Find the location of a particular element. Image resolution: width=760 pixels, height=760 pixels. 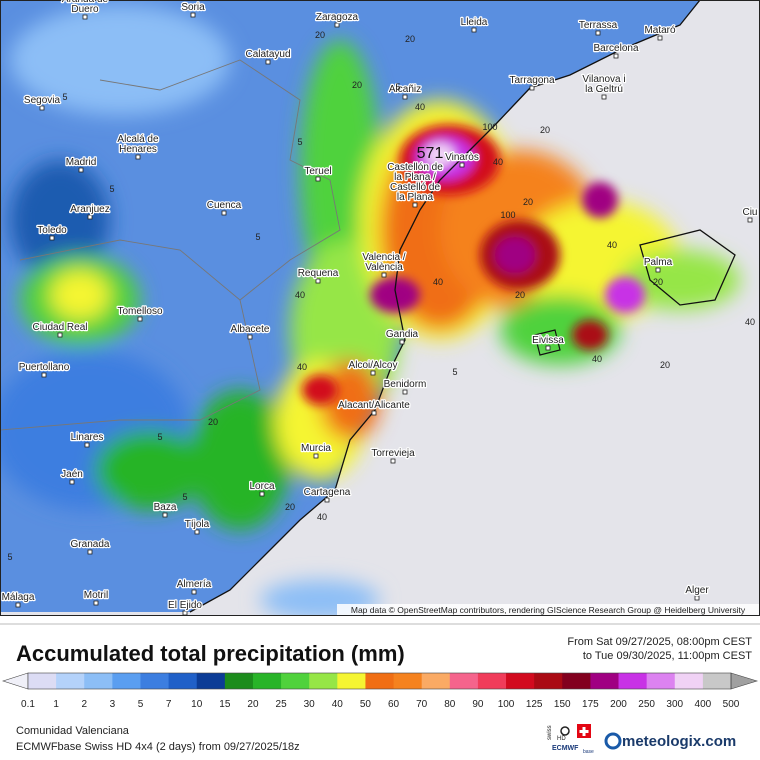

city-label: Calatayud is located at coordinates (267, 54).